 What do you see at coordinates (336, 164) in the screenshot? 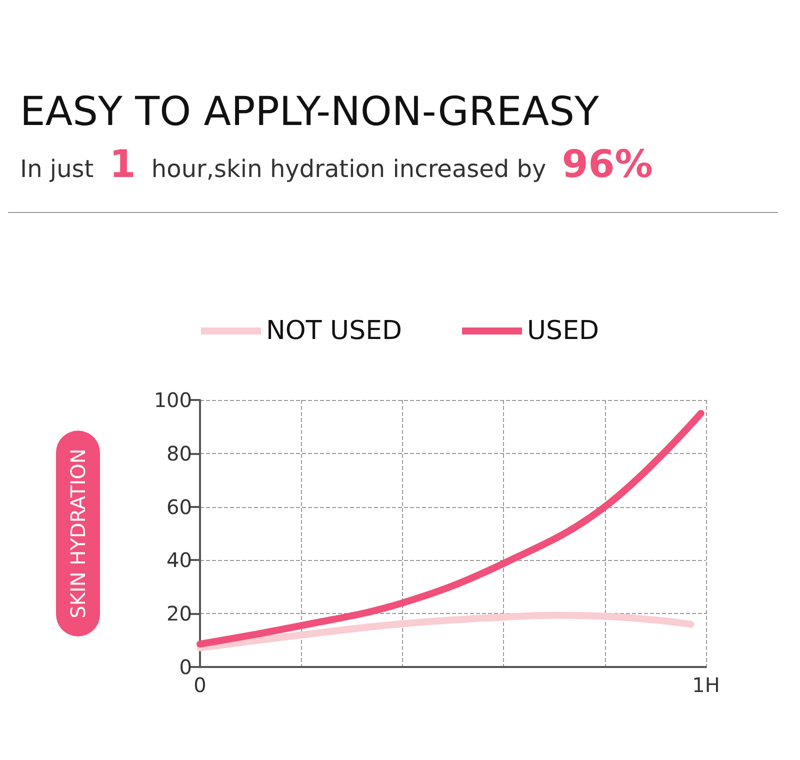
I see `chart-subtitle: In just 1 hour,skin hydration increased by 96%` at bounding box center [336, 164].